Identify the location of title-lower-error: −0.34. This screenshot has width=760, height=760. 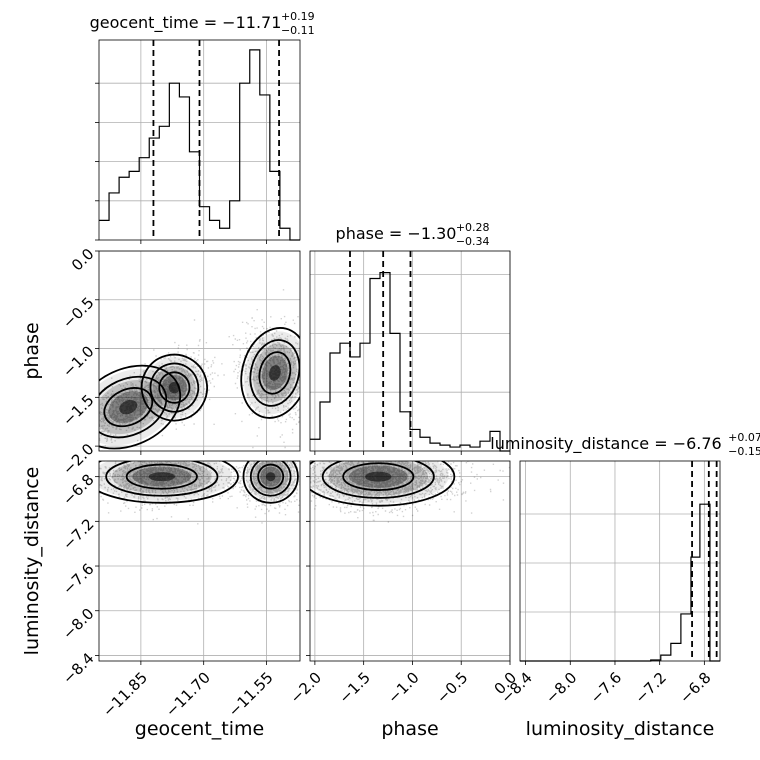
(473, 241).